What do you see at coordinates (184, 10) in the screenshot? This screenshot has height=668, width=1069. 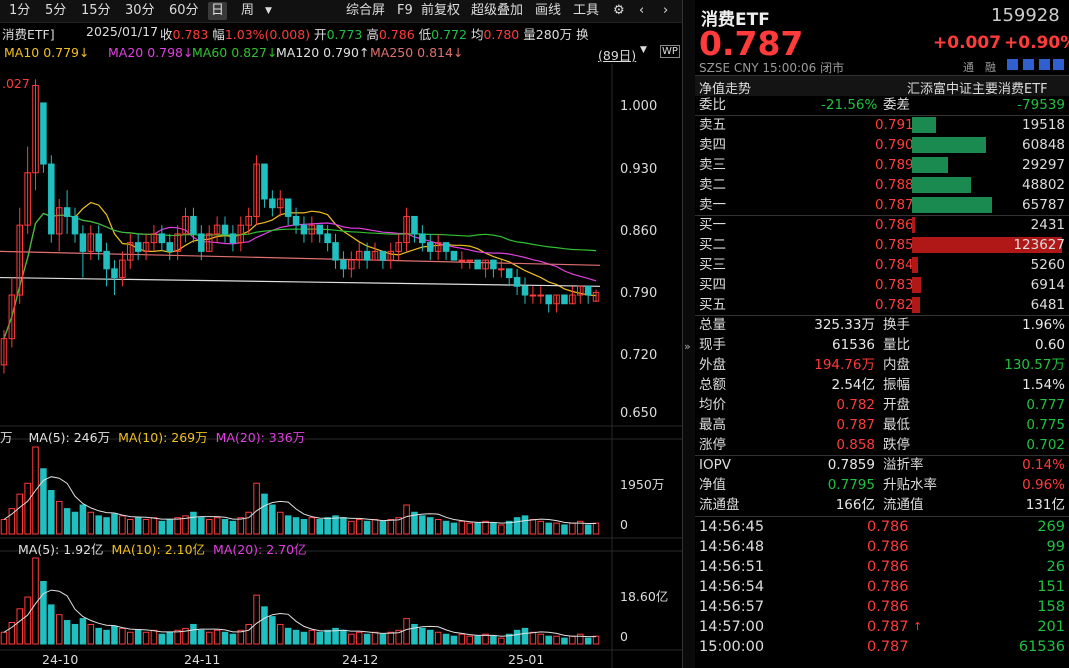 I see `period-60min: 60分` at bounding box center [184, 10].